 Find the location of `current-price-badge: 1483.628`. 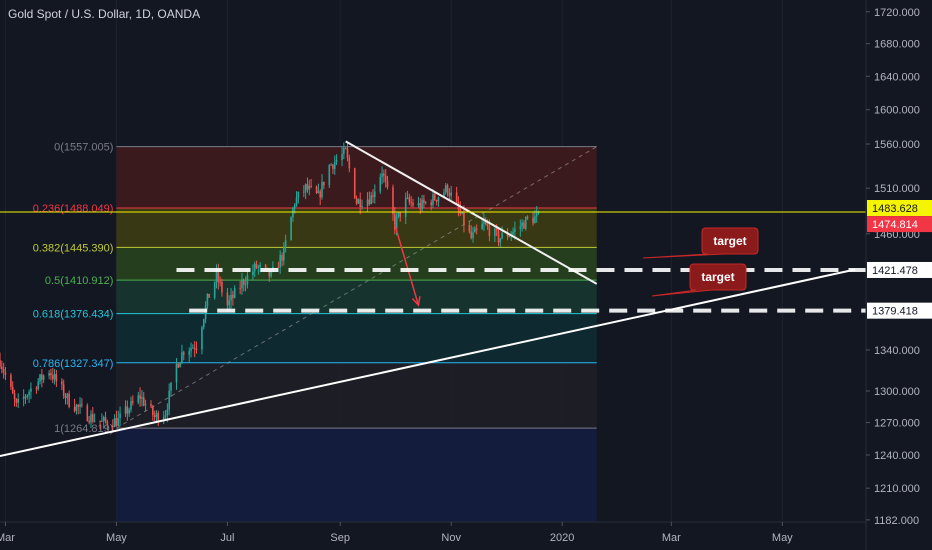

current-price-badge: 1483.628 is located at coordinates (895, 209).